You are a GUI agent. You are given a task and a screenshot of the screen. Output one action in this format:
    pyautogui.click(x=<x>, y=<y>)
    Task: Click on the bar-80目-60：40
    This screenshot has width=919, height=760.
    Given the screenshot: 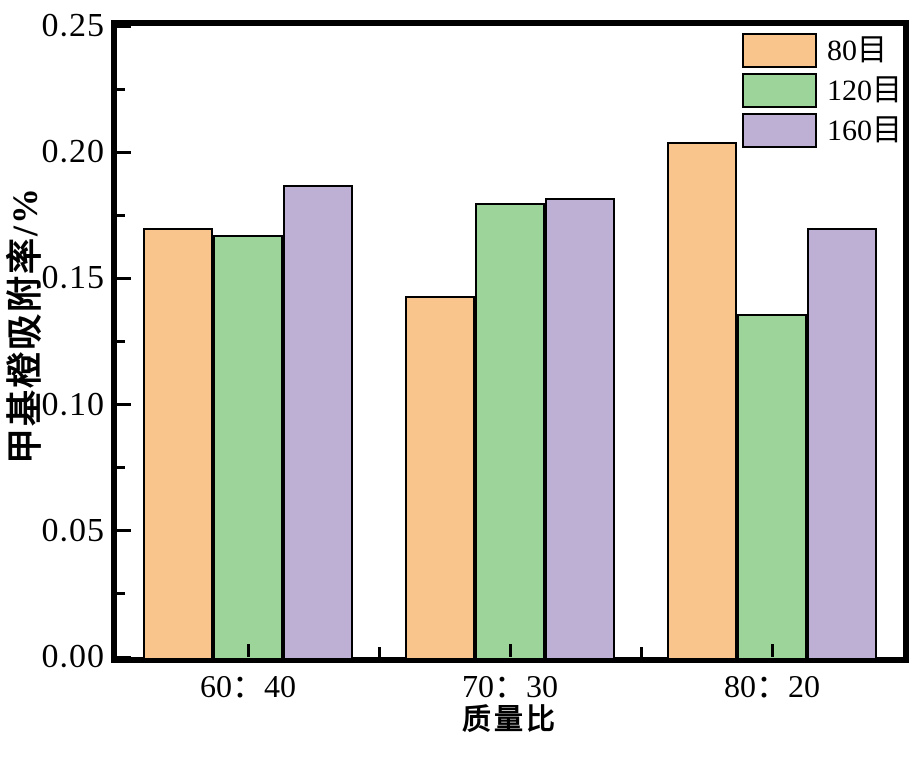 What is the action you would take?
    pyautogui.click(x=178, y=443)
    